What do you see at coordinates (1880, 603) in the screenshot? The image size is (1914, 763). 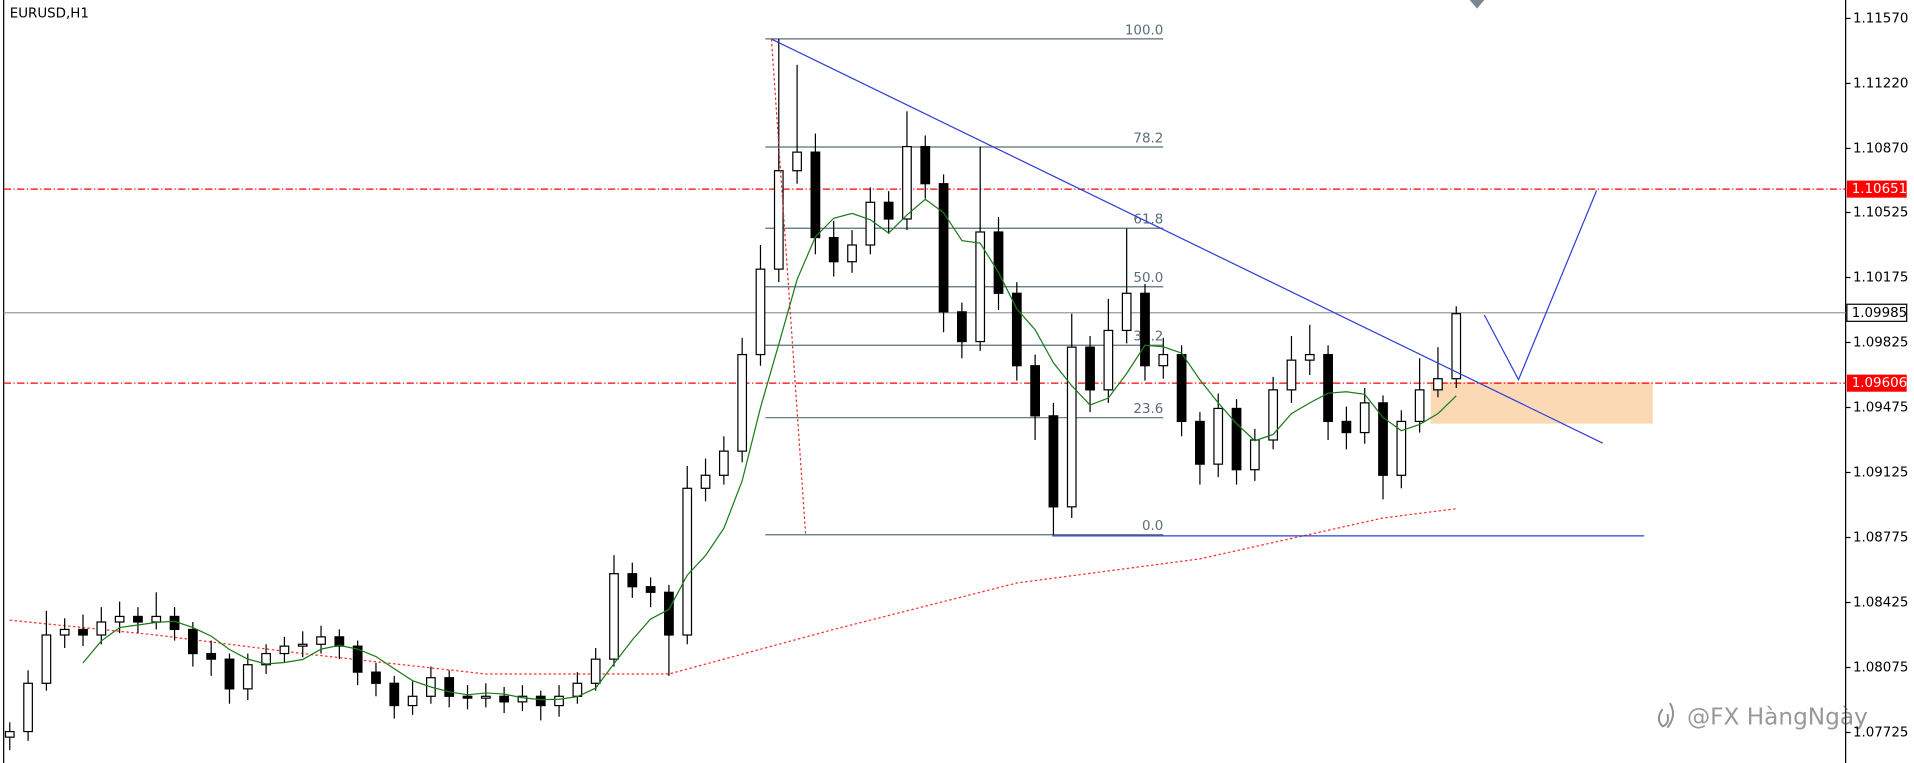 I see `y-tick-label: 1.08425` at bounding box center [1880, 603].